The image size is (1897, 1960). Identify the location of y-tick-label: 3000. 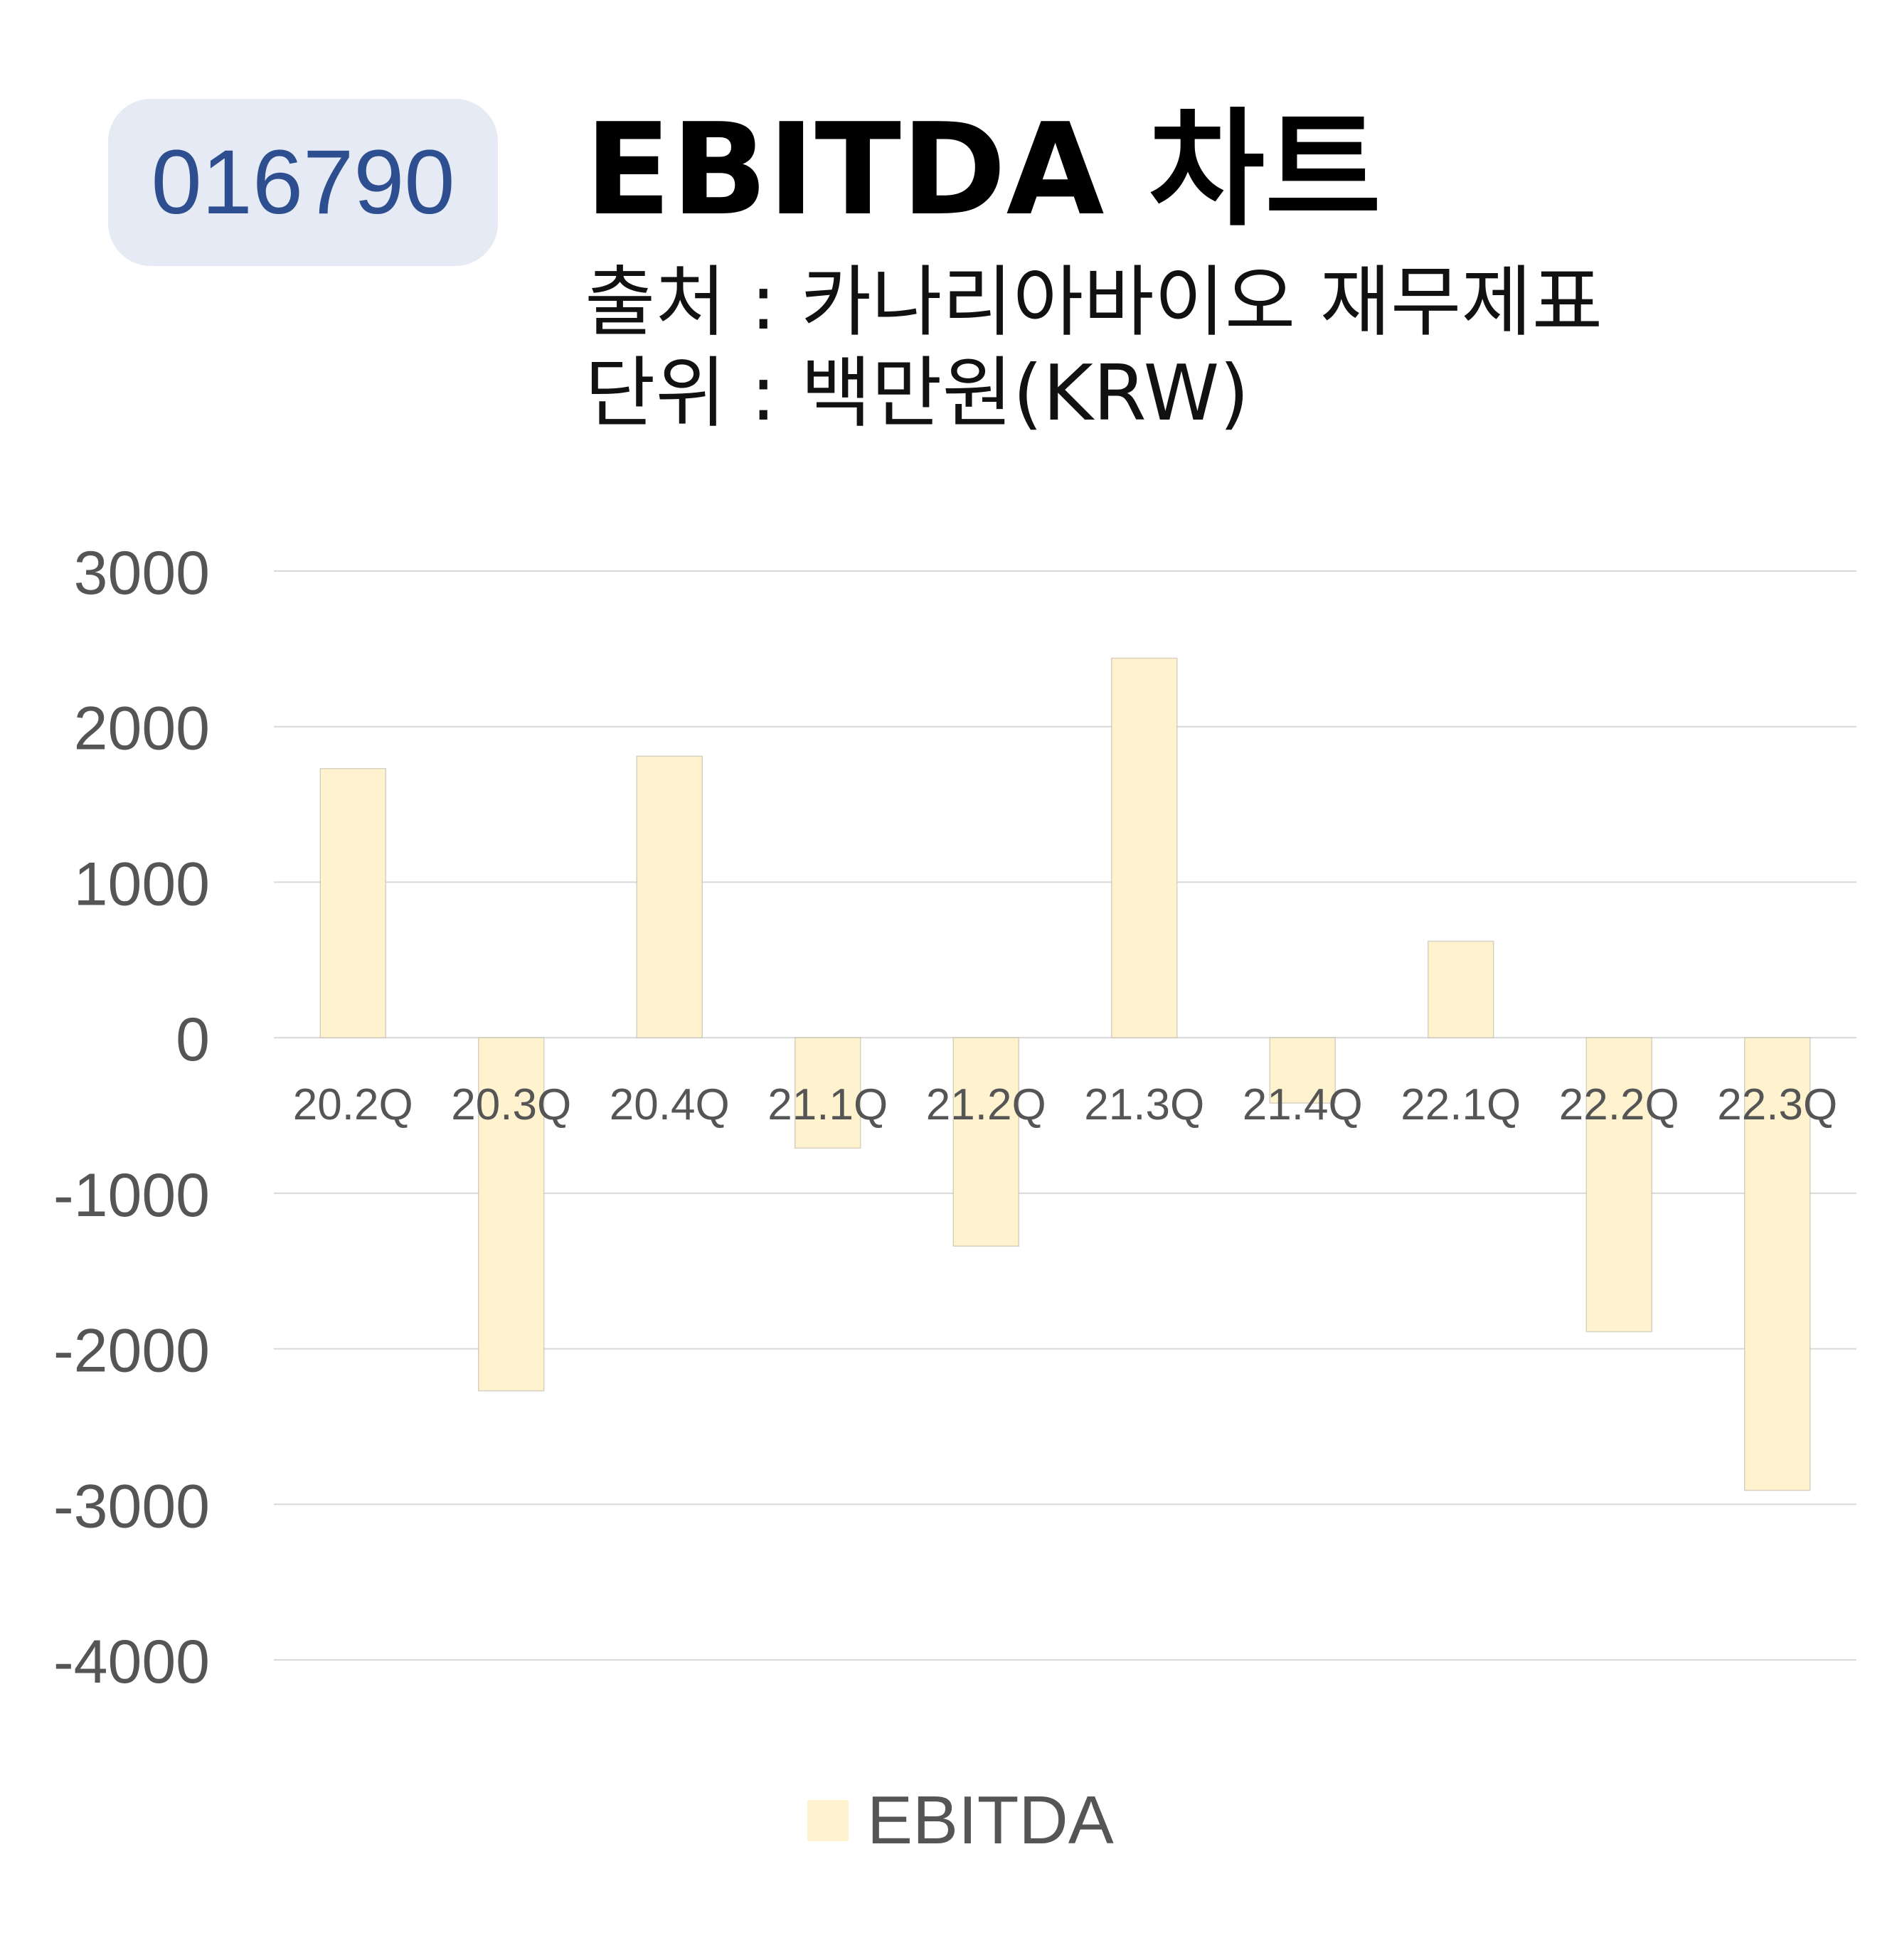
(142, 573).